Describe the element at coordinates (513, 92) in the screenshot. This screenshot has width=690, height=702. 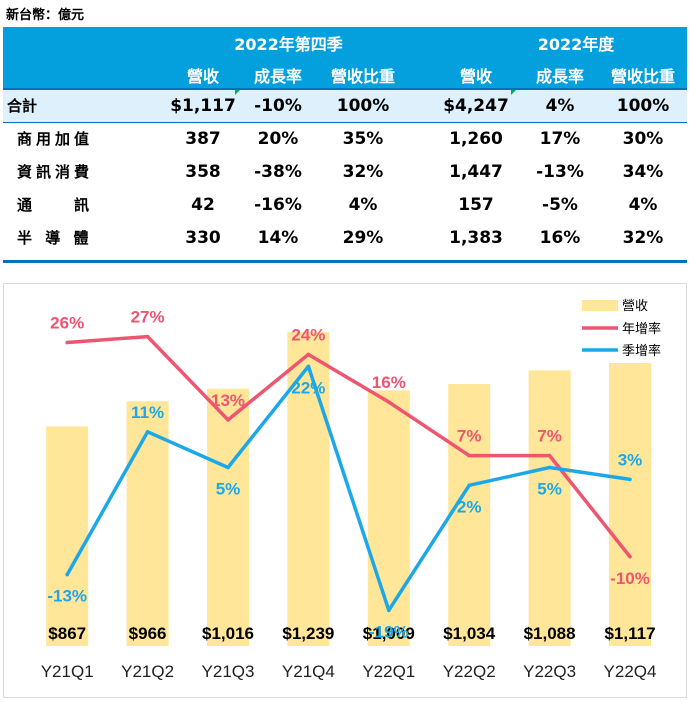
I see `cell-marker` at that location.